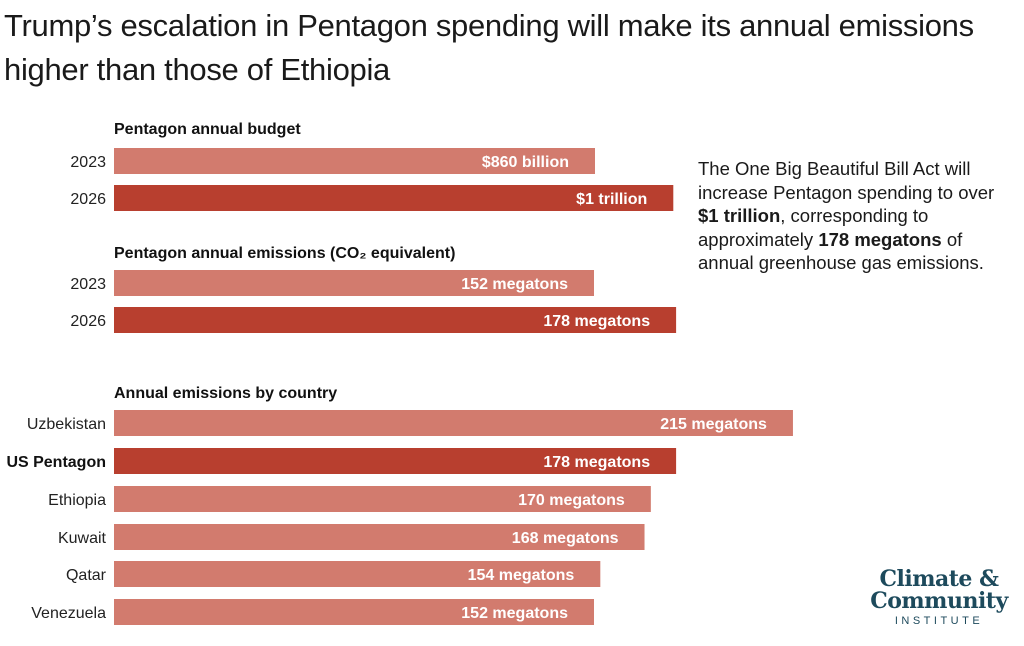 The height and width of the screenshot is (646, 1024). What do you see at coordinates (813, 227) in the screenshot?
I see `annotation-part2: , corresponding to approximately` at bounding box center [813, 227].